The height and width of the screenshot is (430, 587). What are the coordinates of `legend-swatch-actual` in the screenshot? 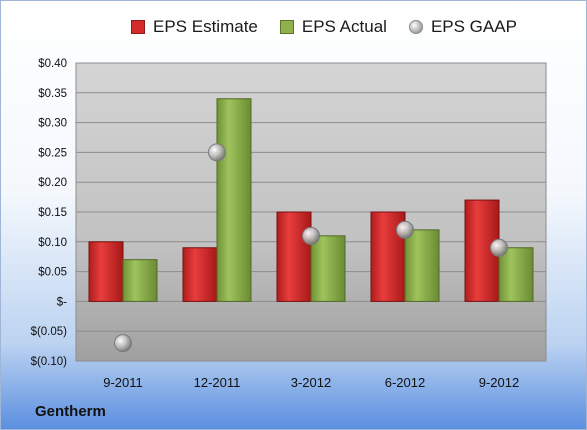 It's located at (286, 27).